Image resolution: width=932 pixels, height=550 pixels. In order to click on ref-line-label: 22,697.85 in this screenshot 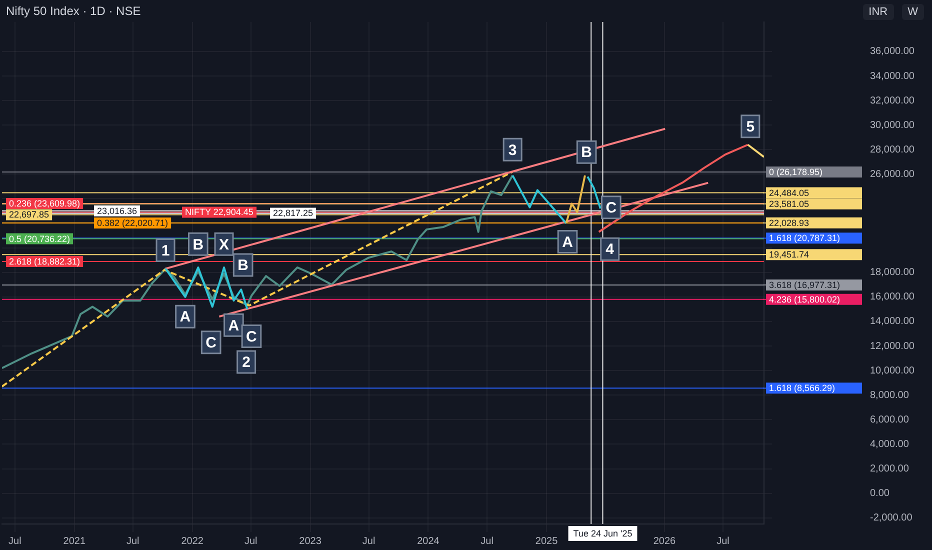, I will do `click(29, 215)`.